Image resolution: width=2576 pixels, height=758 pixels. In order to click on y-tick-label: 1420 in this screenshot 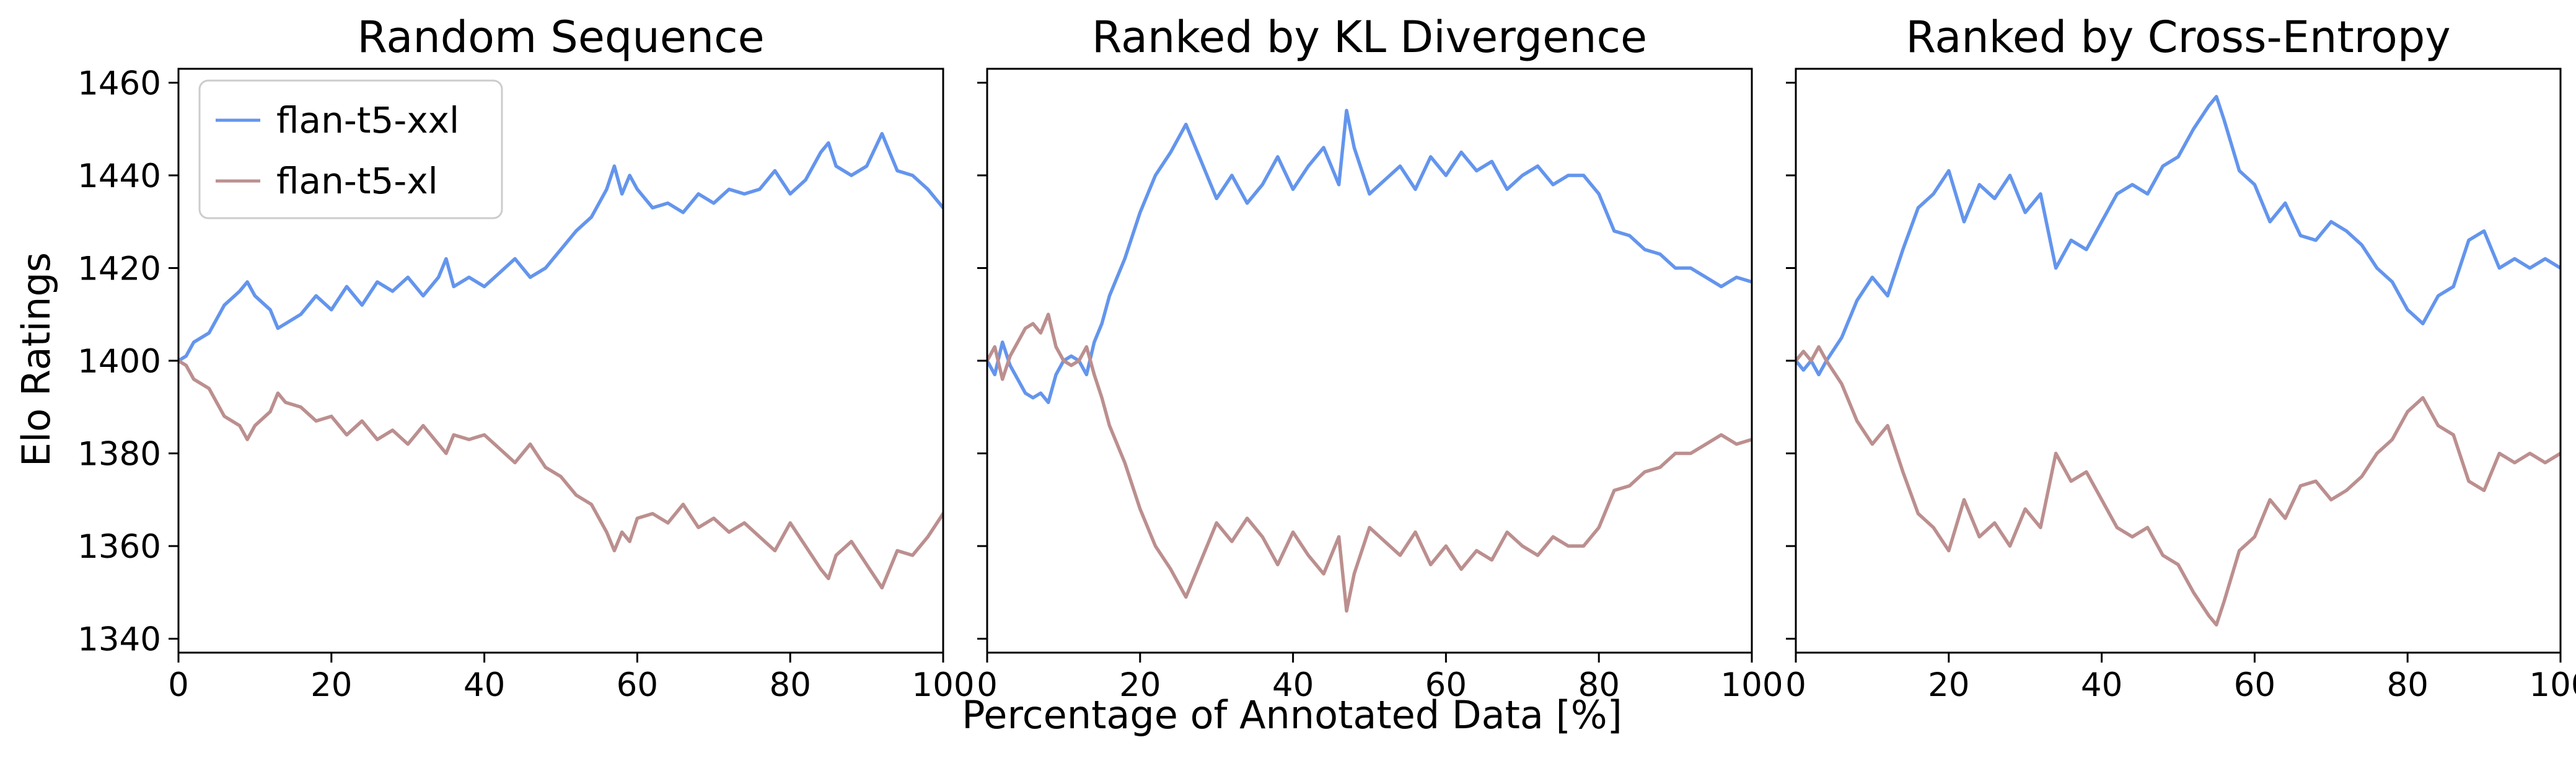, I will do `click(119, 269)`.